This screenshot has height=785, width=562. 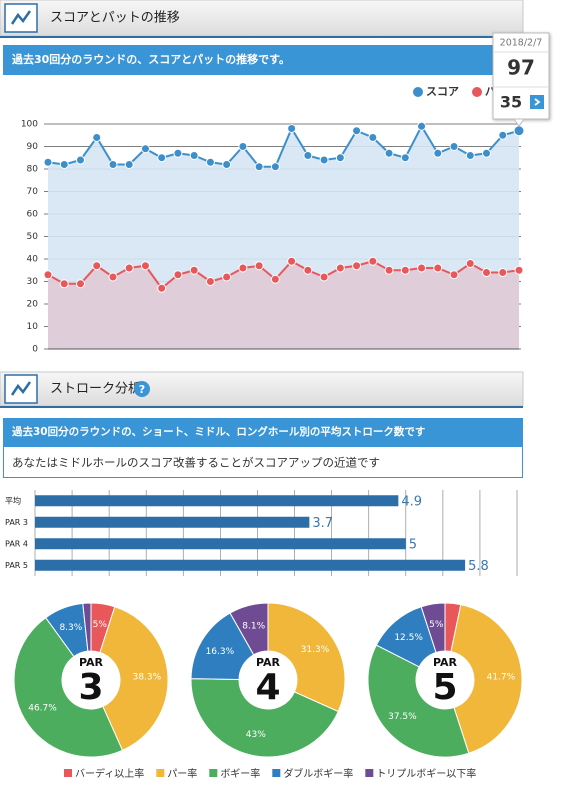 I want to click on chevron, so click(x=537, y=102).